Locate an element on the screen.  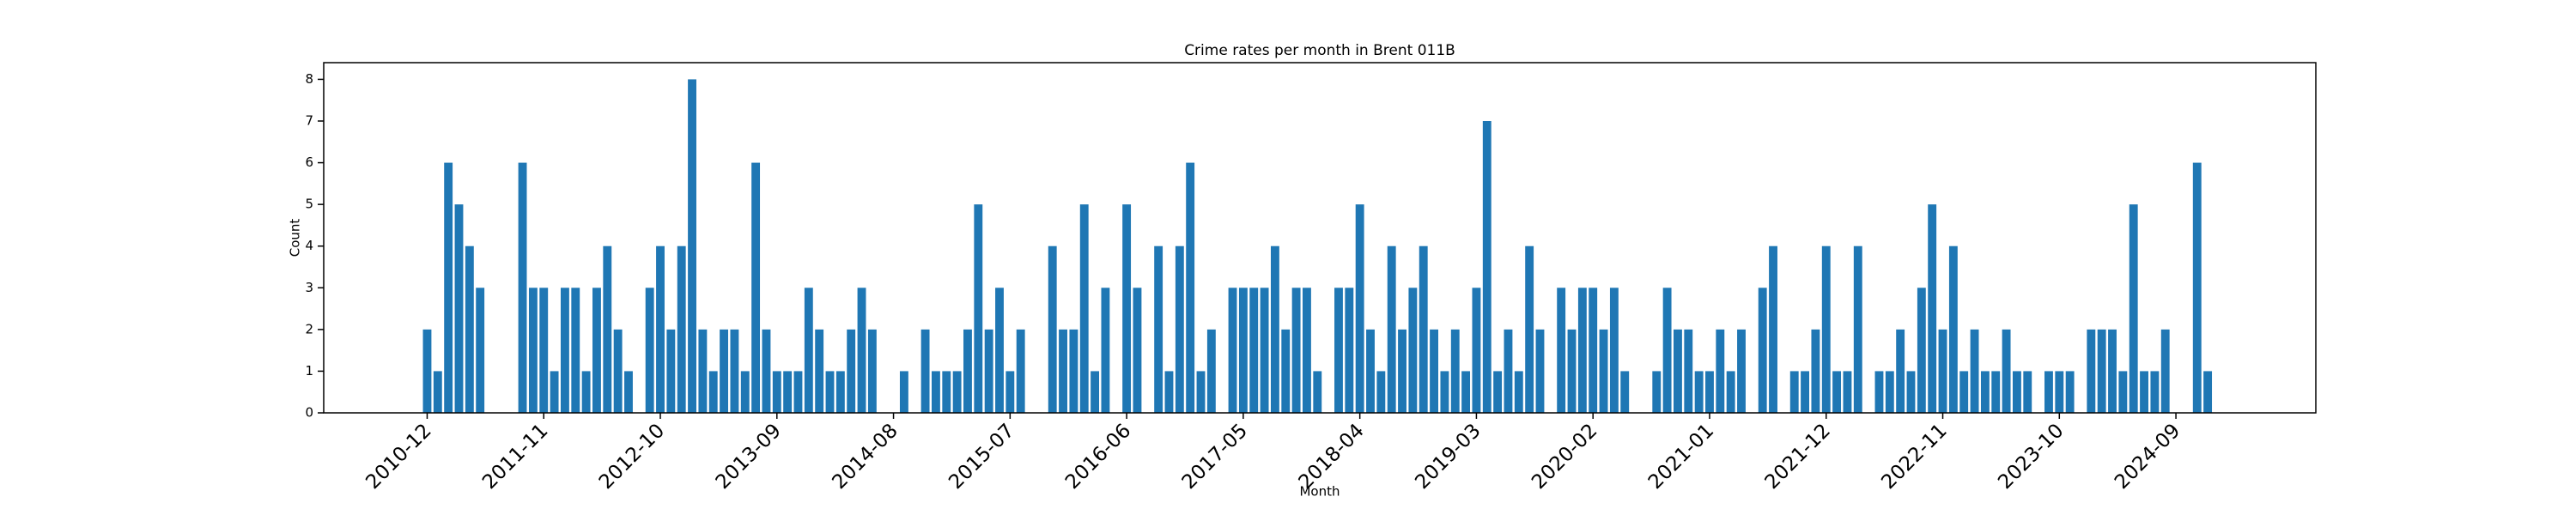
x-tick-label: 2013-09 is located at coordinates (749, 457).